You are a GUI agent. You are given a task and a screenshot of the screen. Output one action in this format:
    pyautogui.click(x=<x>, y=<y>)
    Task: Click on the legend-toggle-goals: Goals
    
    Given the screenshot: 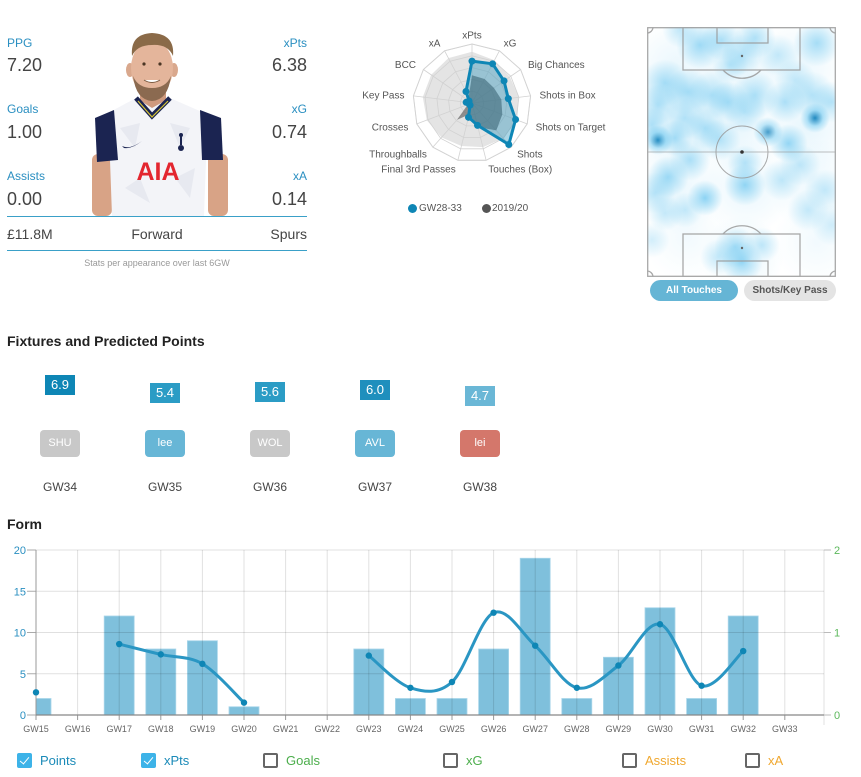 What is the action you would take?
    pyautogui.click(x=291, y=760)
    